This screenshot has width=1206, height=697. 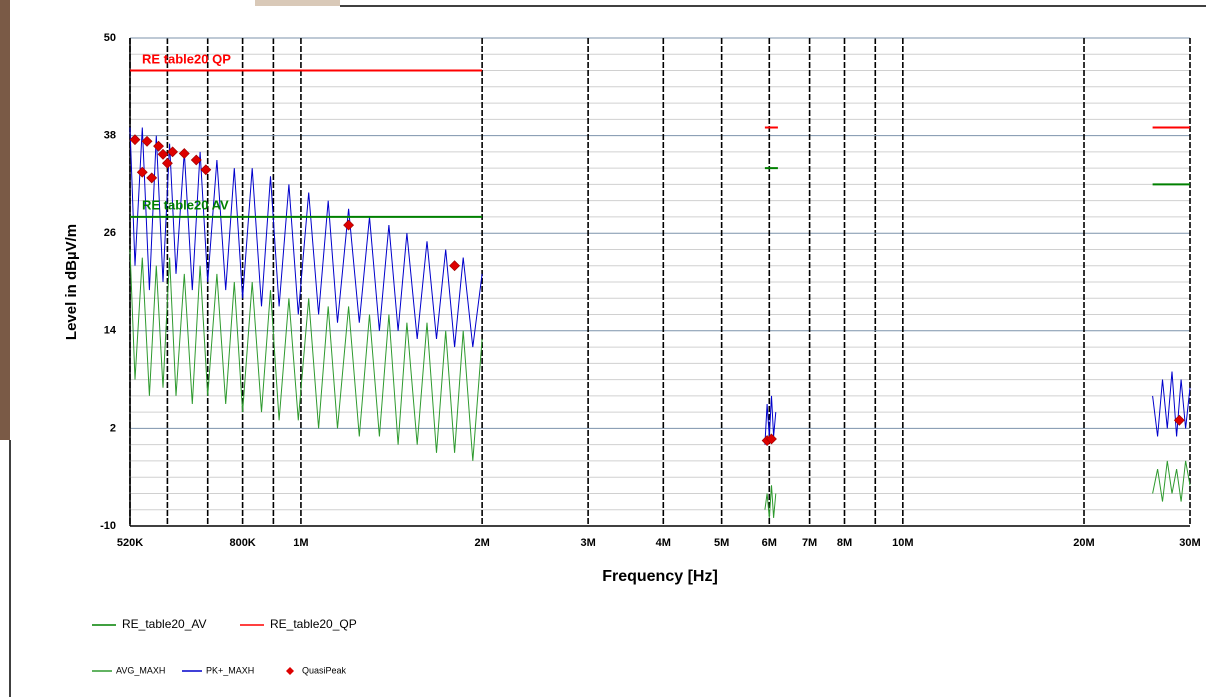 I want to click on x-tick-label: 4M, so click(x=663, y=543).